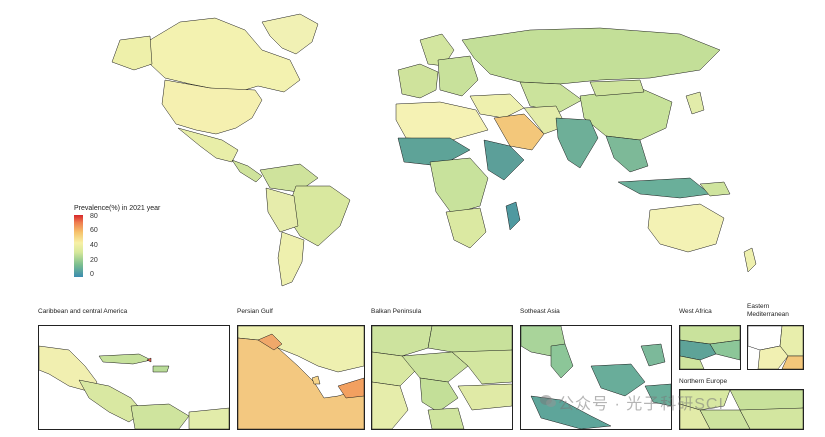  Describe the element at coordinates (695, 311) in the screenshot. I see `inset-title-west-africa: West Africa` at that location.